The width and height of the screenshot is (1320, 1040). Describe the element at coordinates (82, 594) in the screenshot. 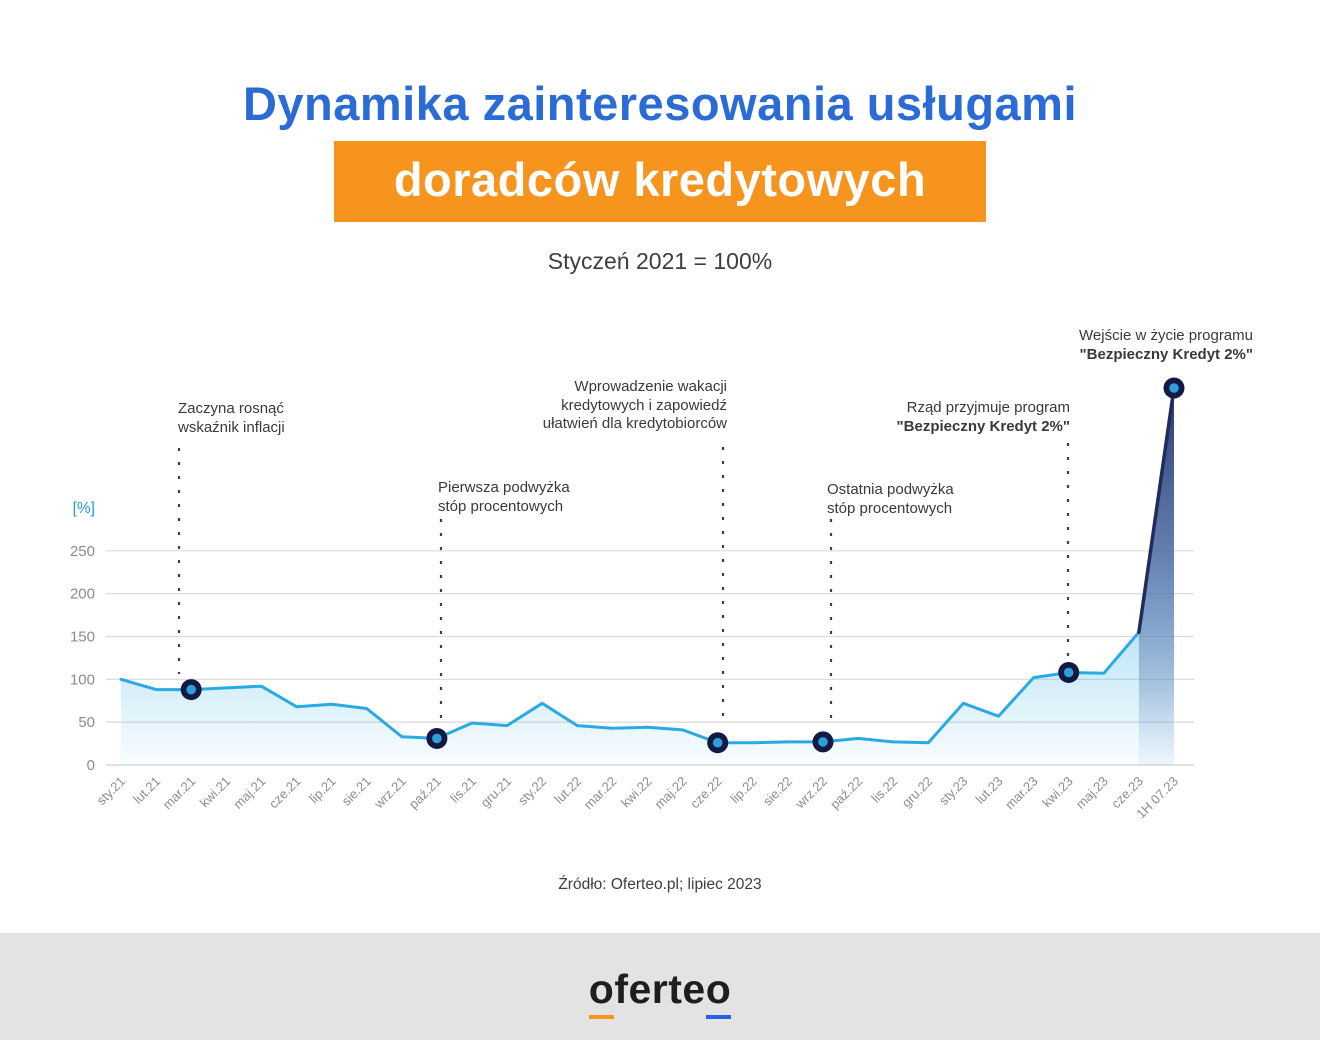

I see `y-axis-label: 200` at that location.